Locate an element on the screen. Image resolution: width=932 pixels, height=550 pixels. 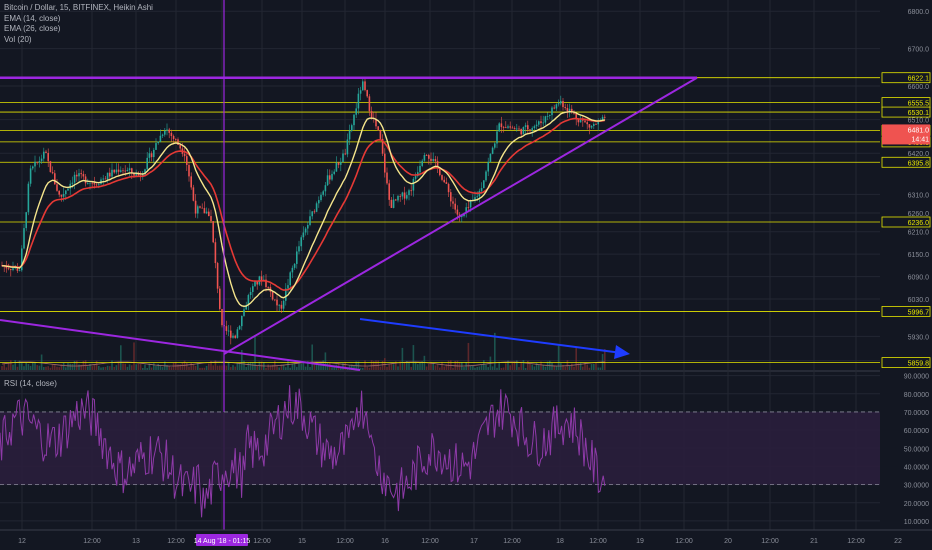
level-tag-label: 5859.8 is located at coordinates (919, 364).